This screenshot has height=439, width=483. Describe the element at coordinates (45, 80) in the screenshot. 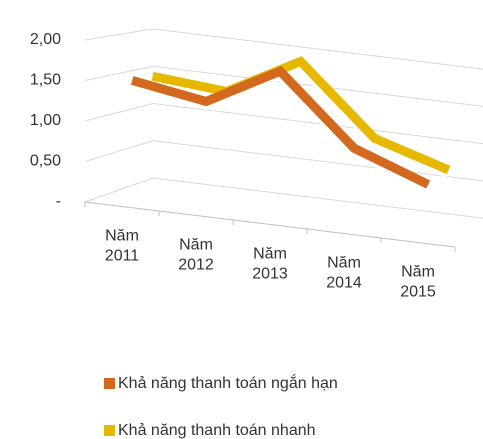

I see `y-tick-label: 1,50` at that location.